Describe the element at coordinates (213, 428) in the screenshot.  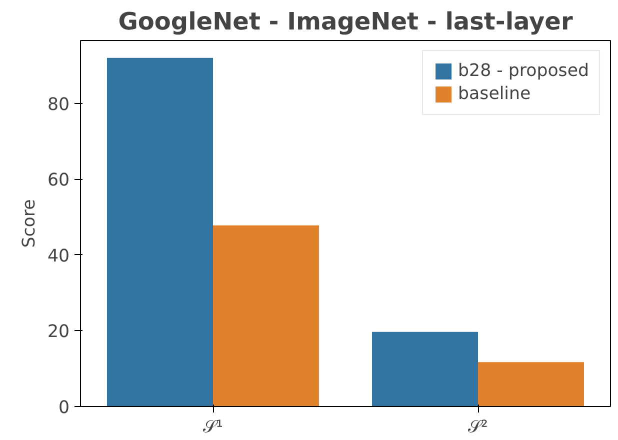
I see `x-tick-label: 𝒮¹` at that location.